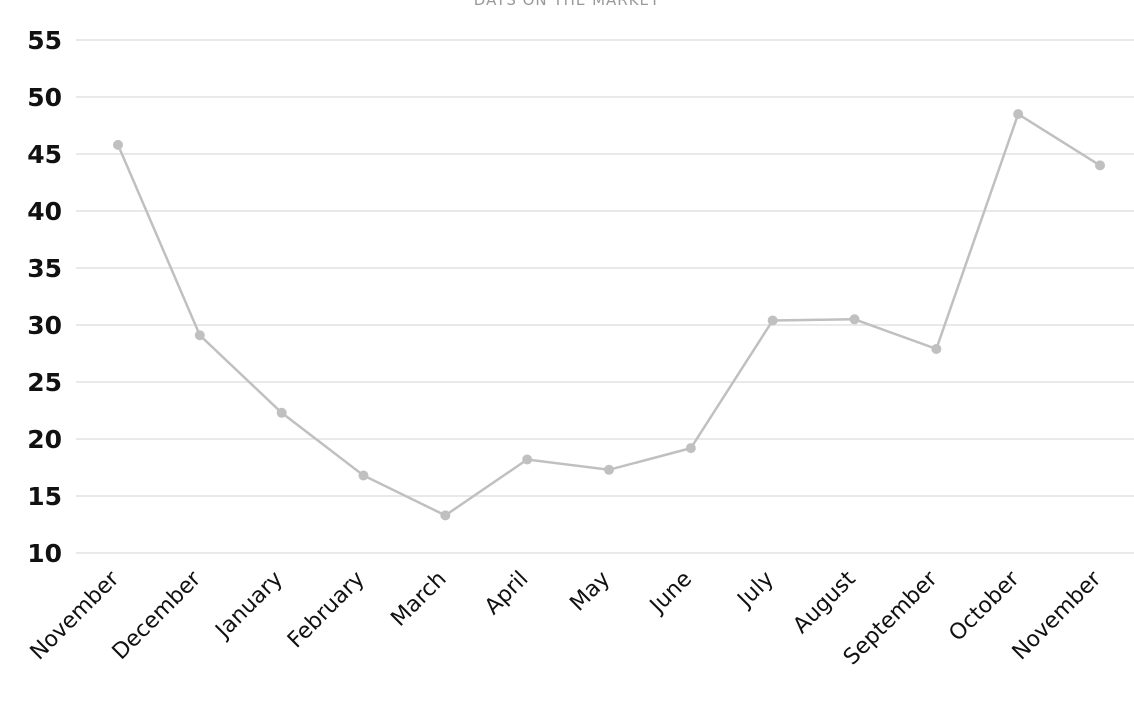  I want to click on x-tick-label: August, so click(825, 602).